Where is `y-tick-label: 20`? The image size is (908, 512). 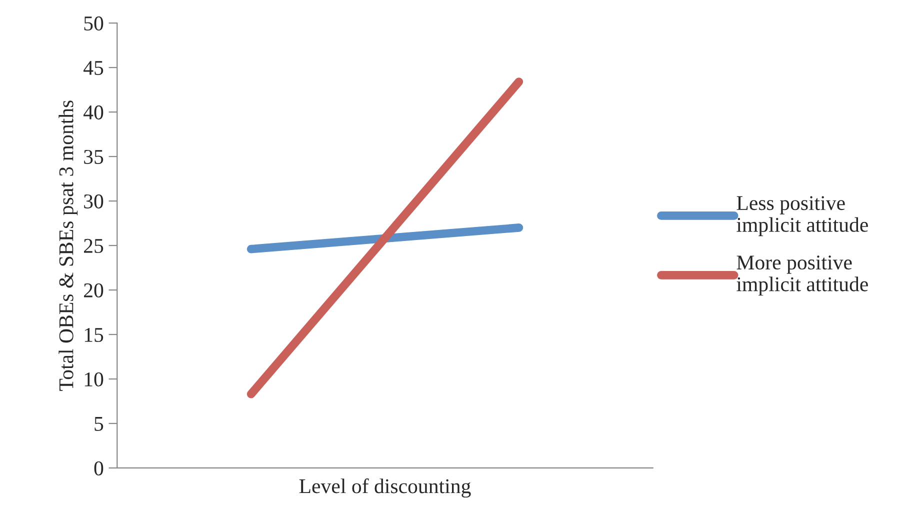
y-tick-label: 20 is located at coordinates (94, 290).